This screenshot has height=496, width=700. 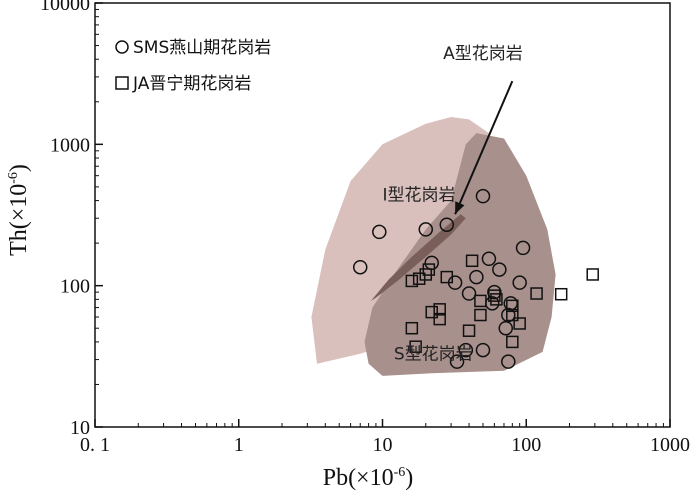 I want to click on label-i-type: I型花岗岩, so click(x=419, y=196).